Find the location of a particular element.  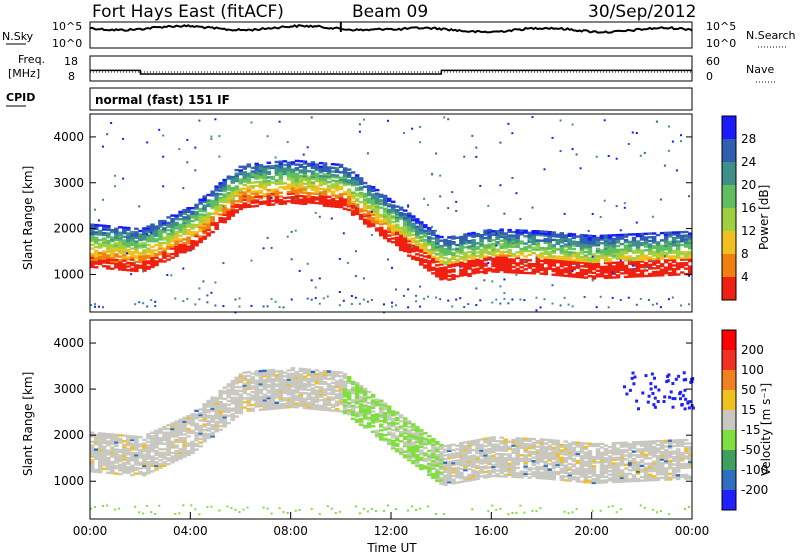

noise-right-tick-bottom: 10^0 is located at coordinates (721, 43).